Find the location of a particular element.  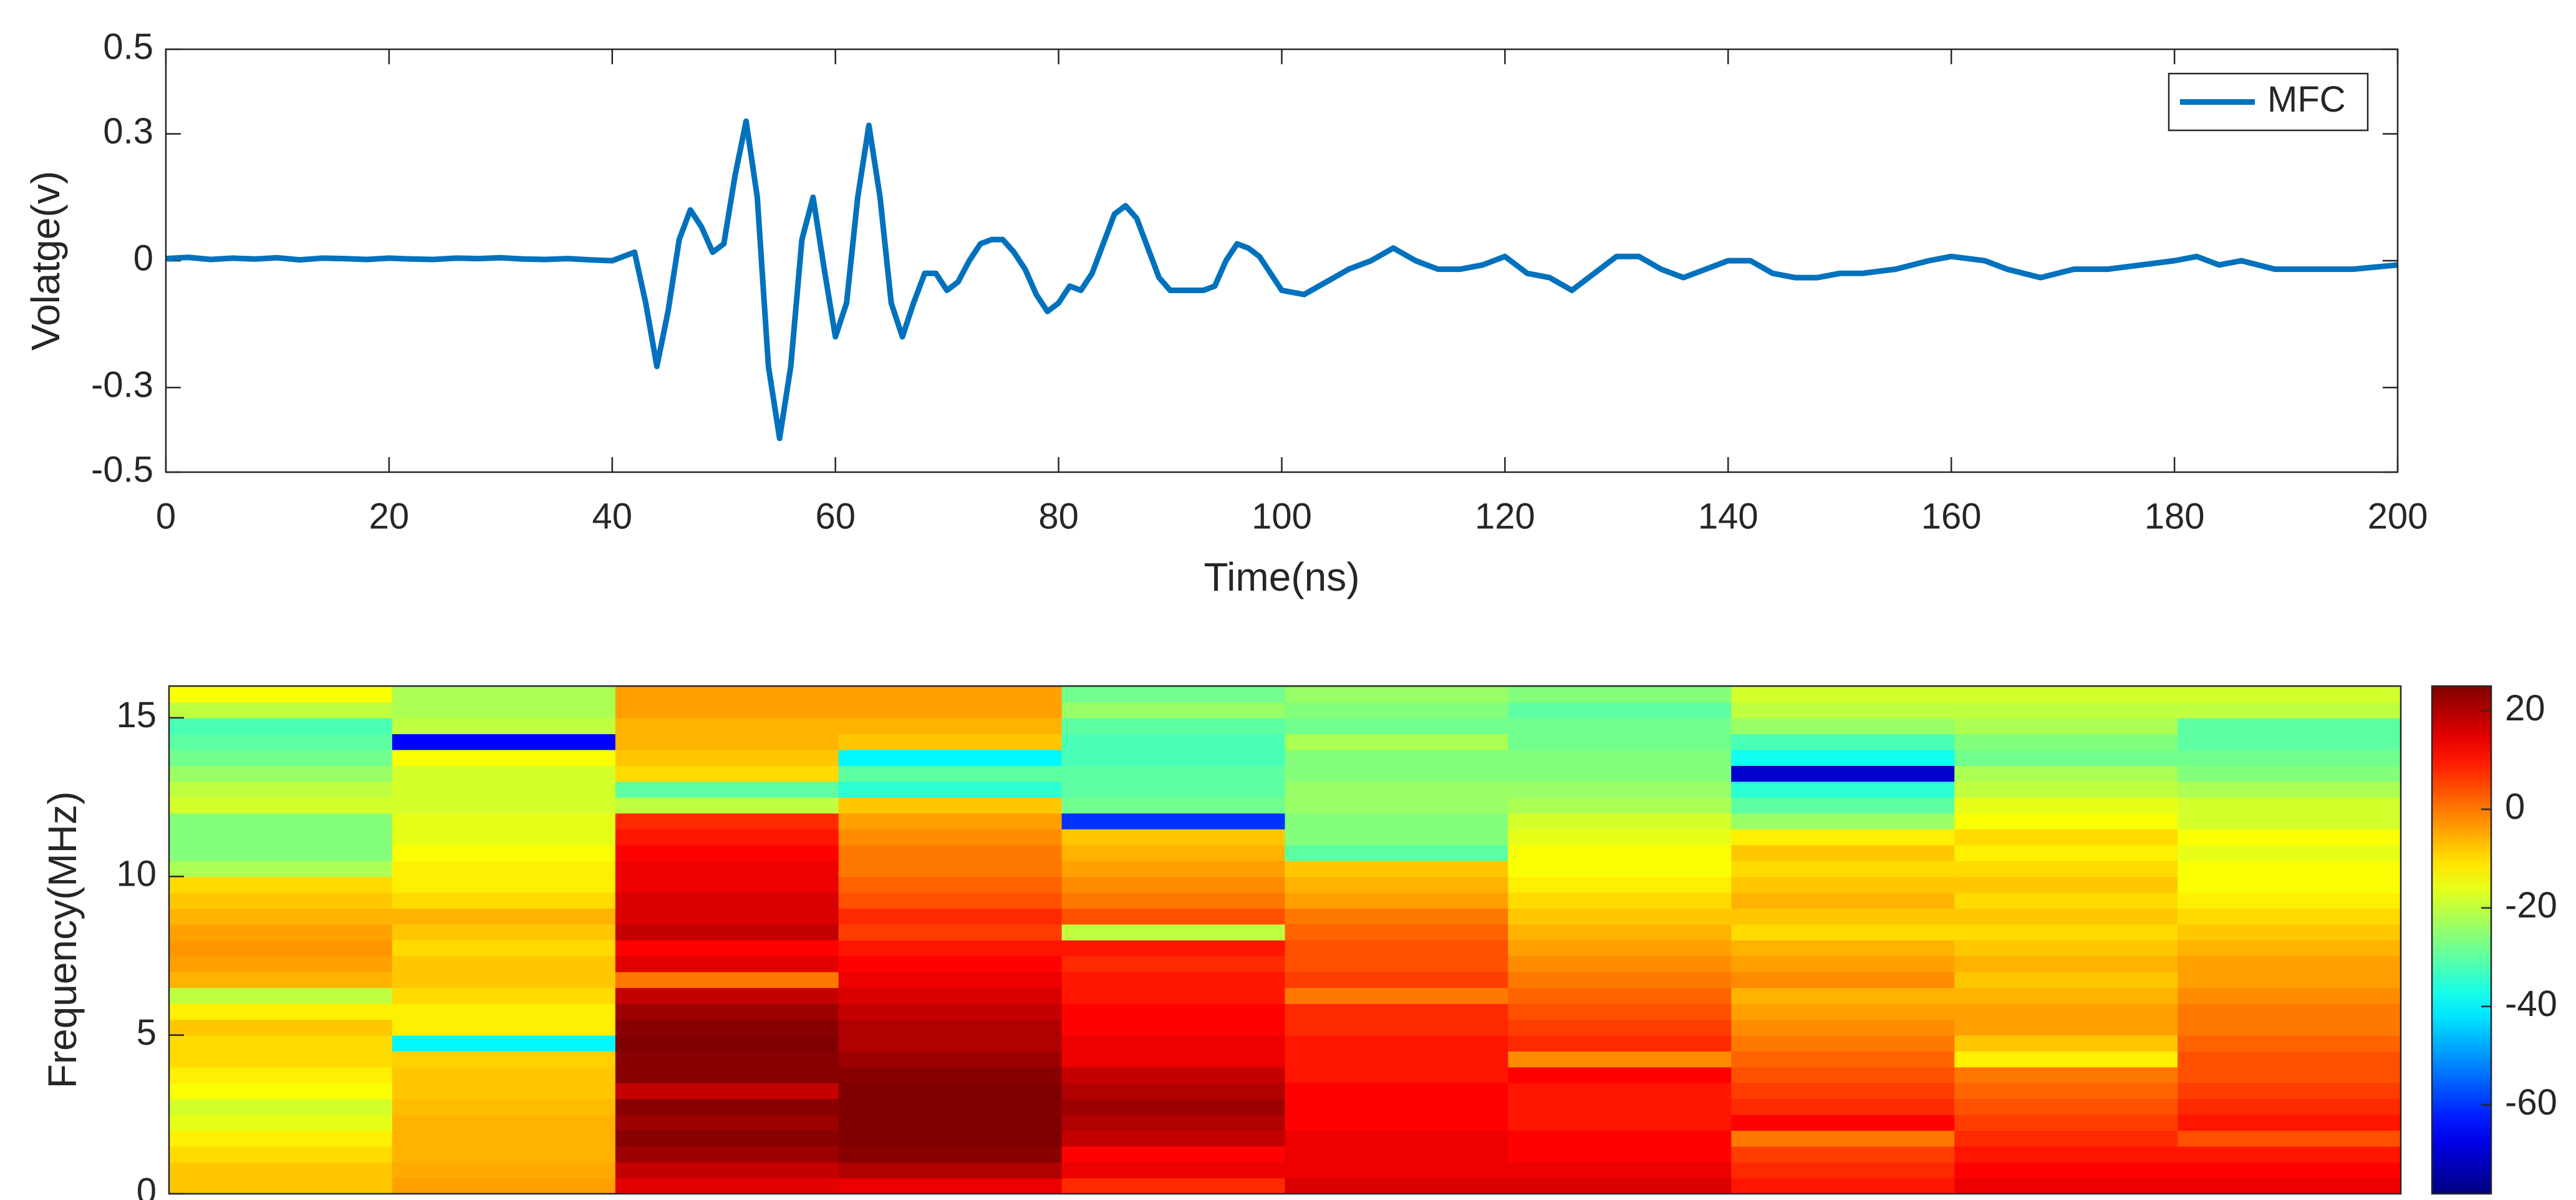

x-tick-label: 80 is located at coordinates (1058, 516).